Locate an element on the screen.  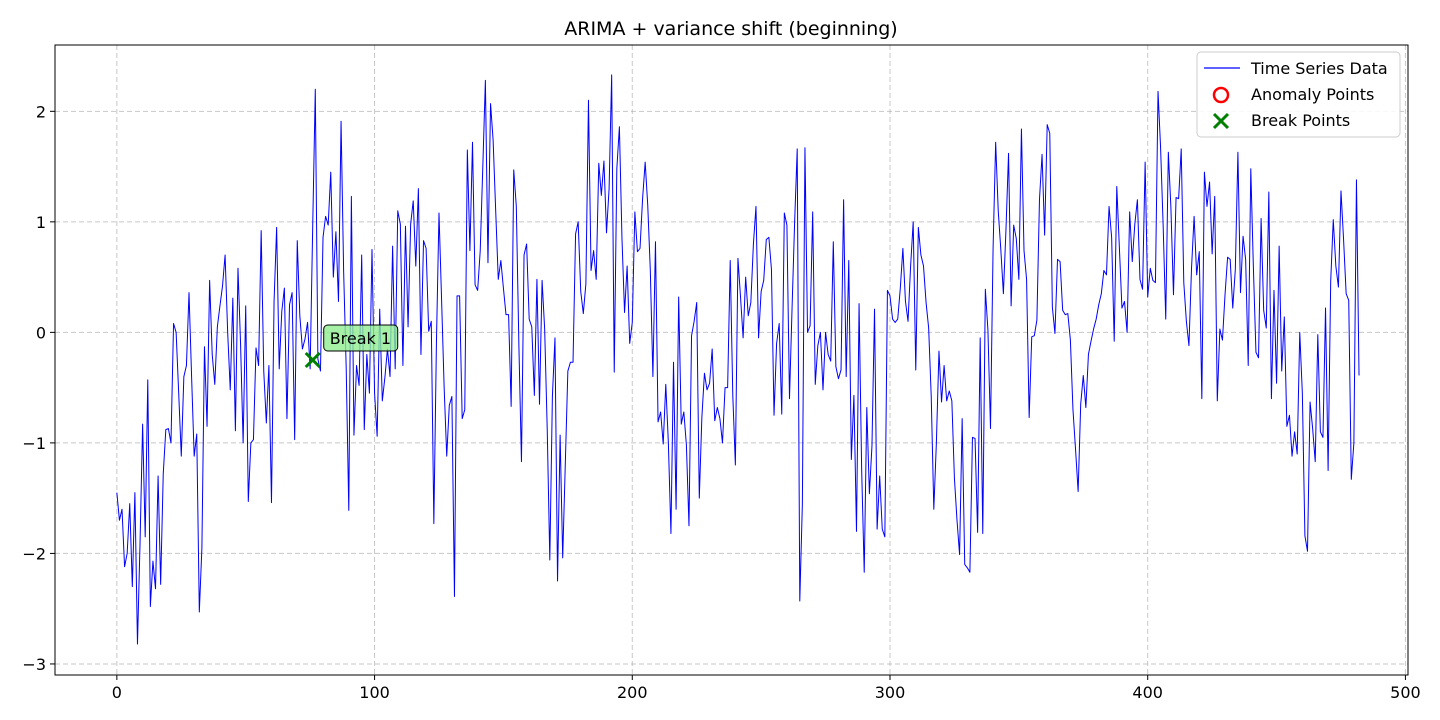
x-tick-label: 200 is located at coordinates (632, 692).